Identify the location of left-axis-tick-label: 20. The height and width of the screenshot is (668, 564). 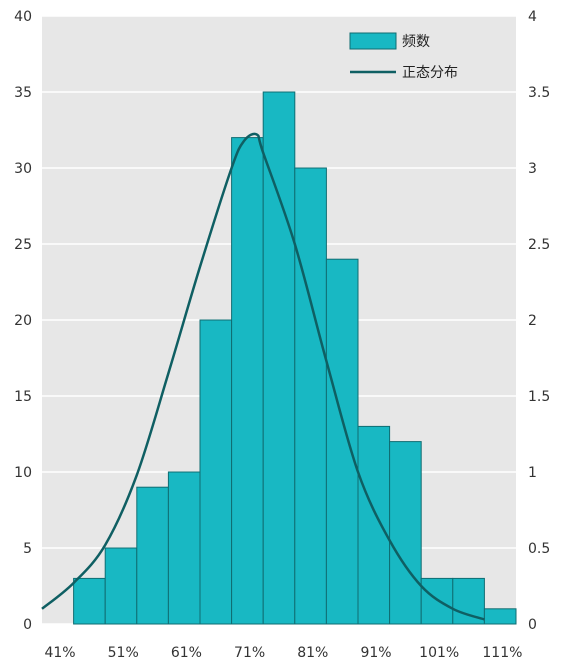
(23, 321).